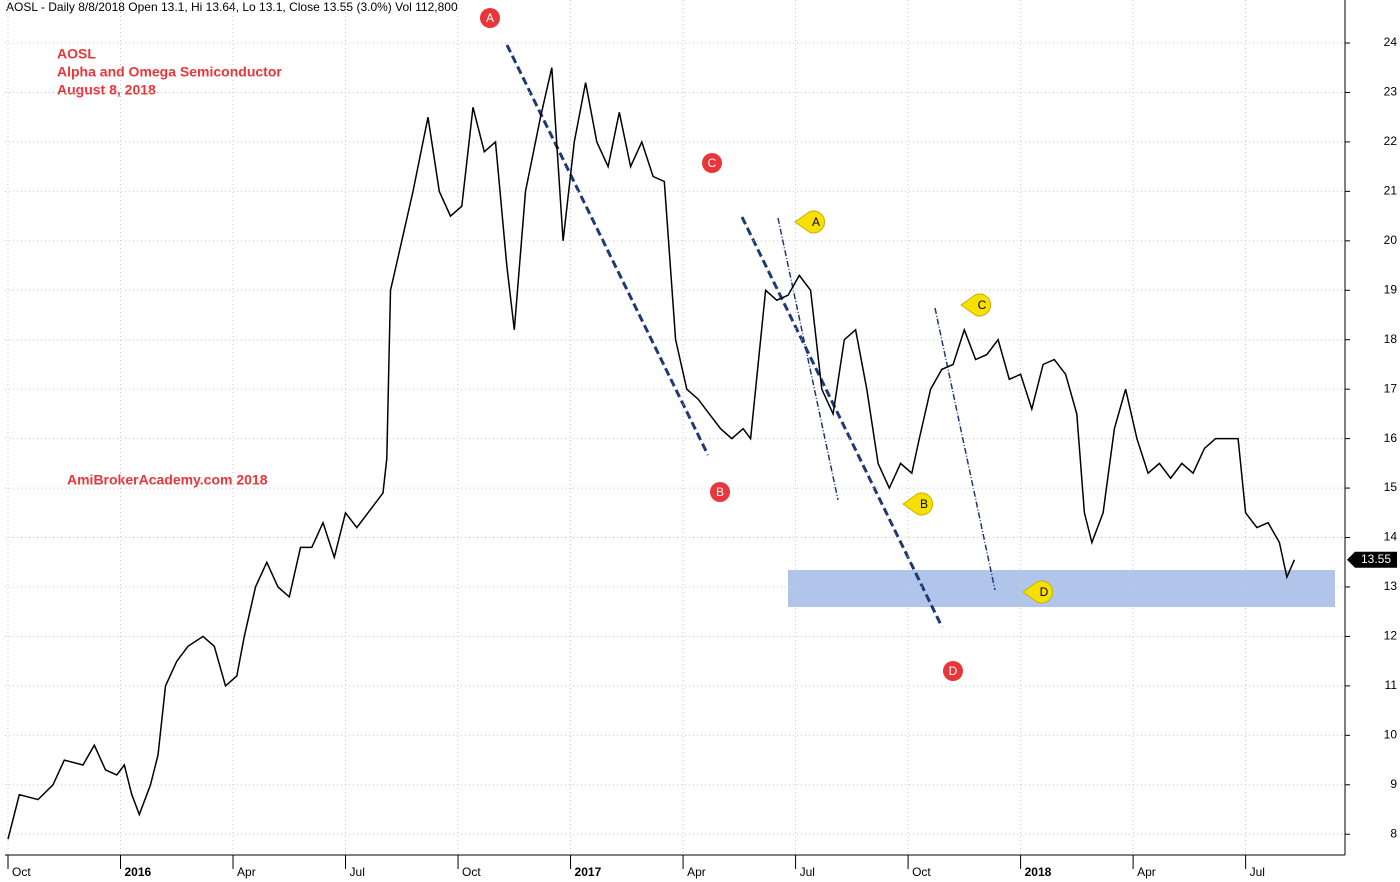 The width and height of the screenshot is (1400, 882). I want to click on y-tick-label: 17, so click(1391, 388).